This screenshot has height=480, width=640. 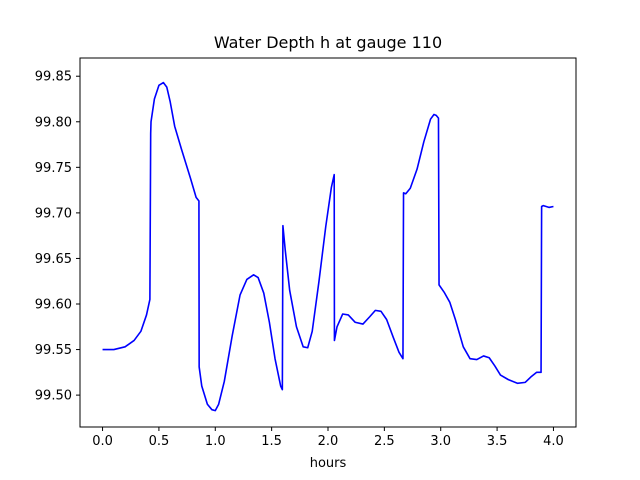 What do you see at coordinates (440, 441) in the screenshot?
I see `x-tick-label: 3.0` at bounding box center [440, 441].